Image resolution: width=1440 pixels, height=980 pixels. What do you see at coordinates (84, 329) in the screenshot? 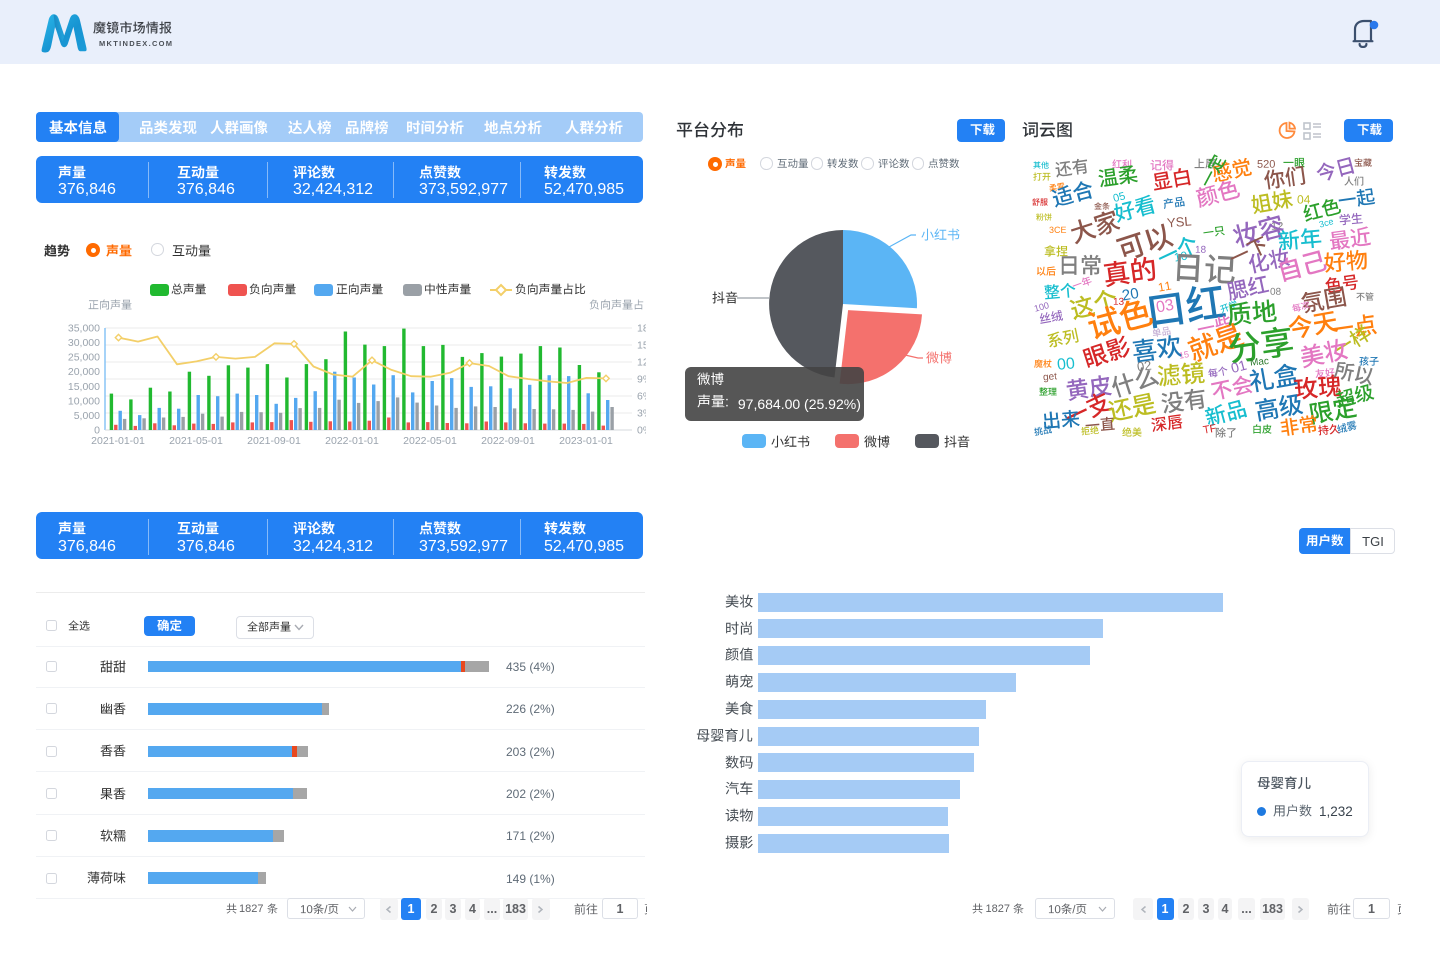
I see `svg-text: 35,000` at bounding box center [84, 329].